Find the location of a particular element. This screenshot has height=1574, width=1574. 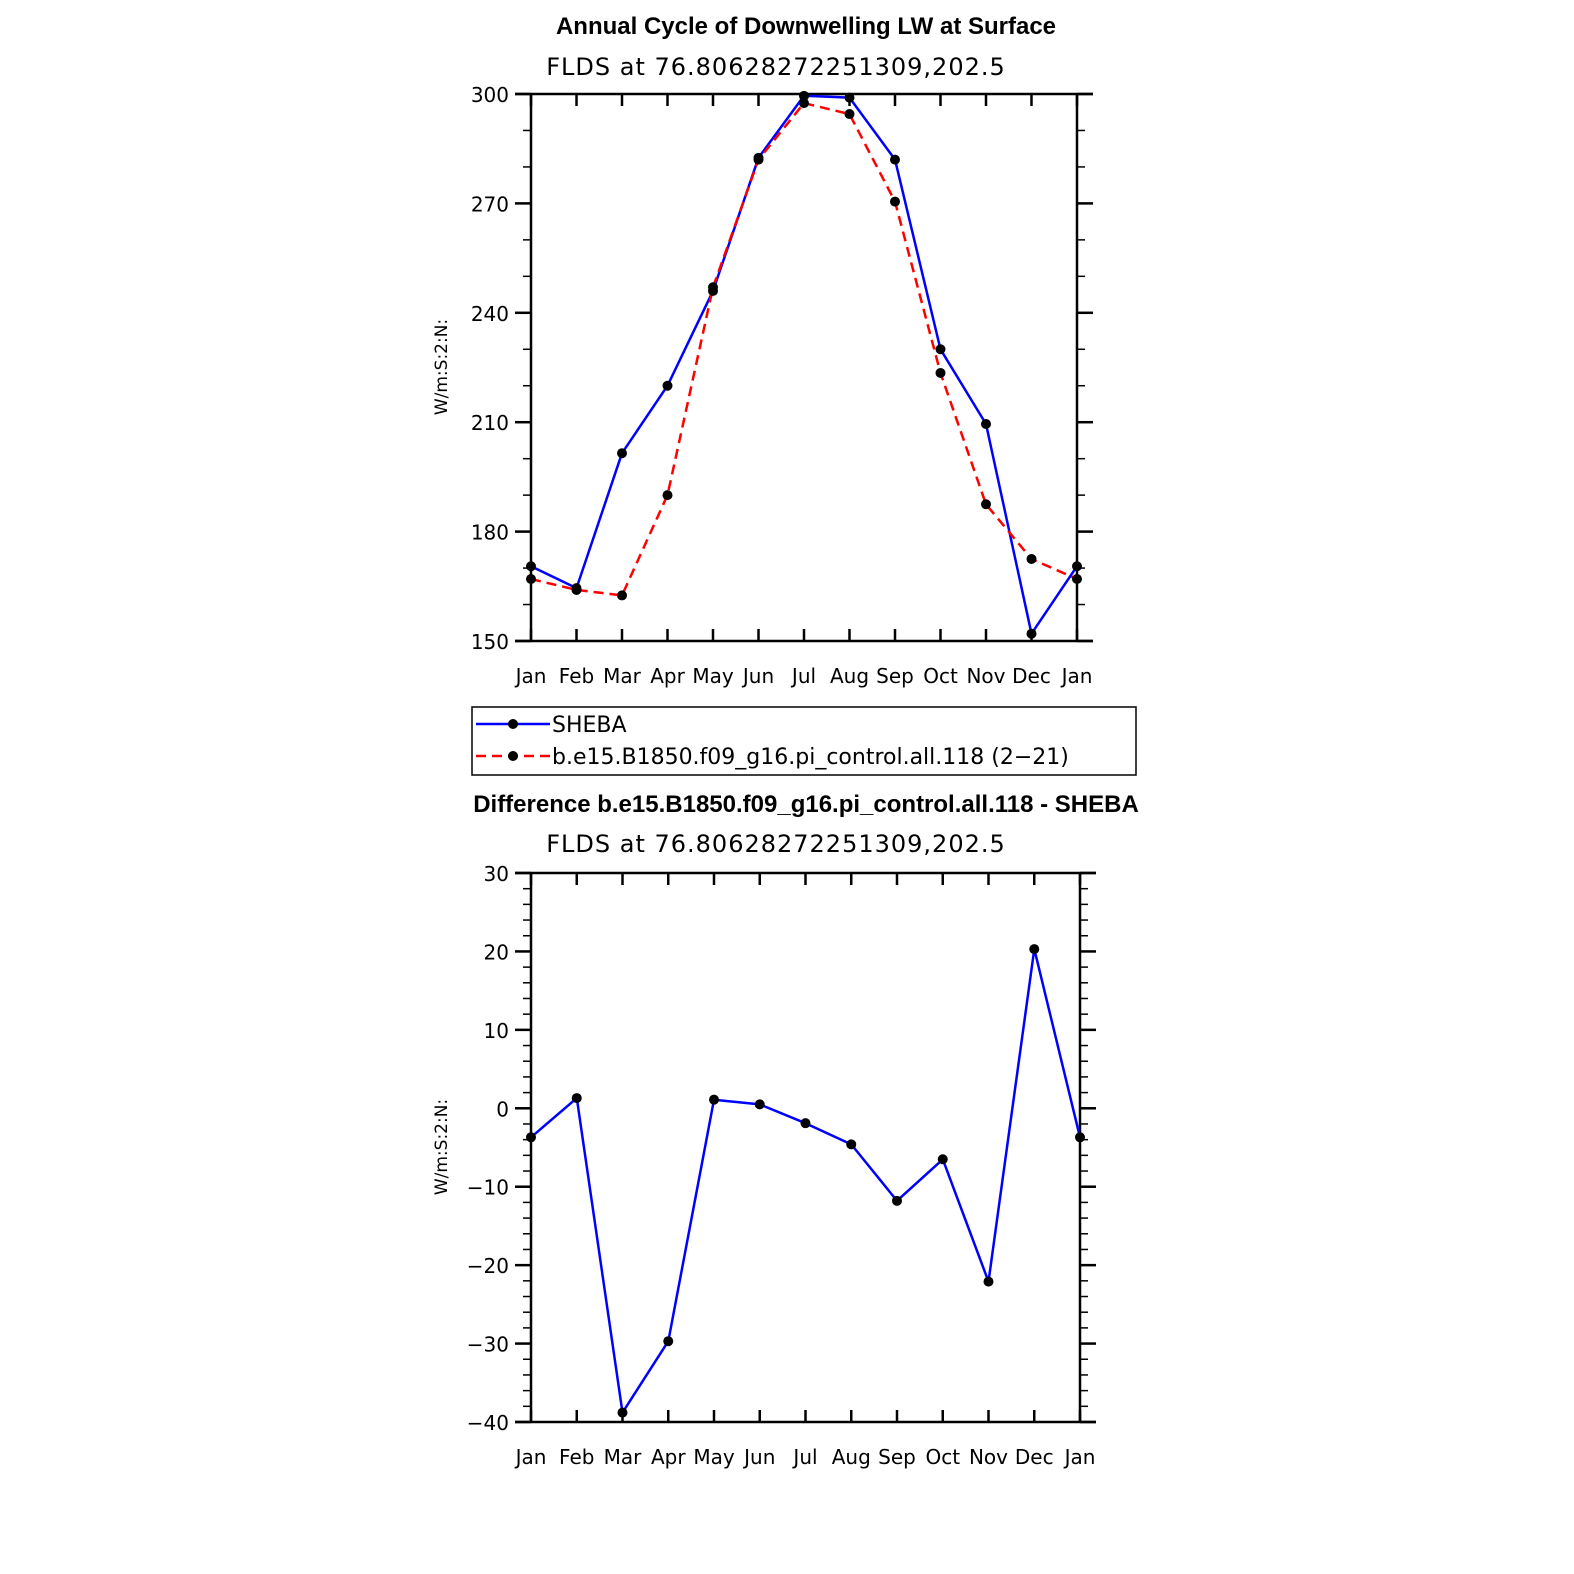

legend-box is located at coordinates (804, 741).